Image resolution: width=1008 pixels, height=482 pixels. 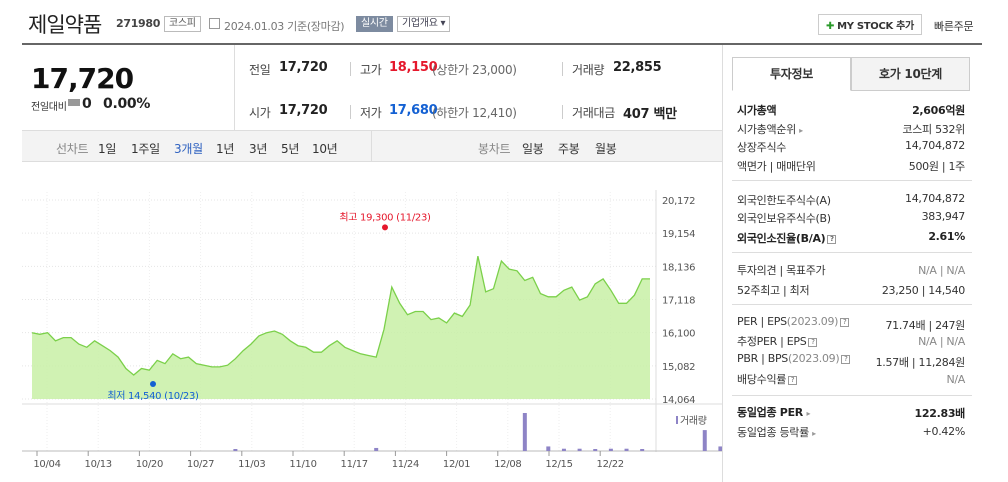 I want to click on low-annotation: 최저 14,540 (10/23), so click(x=153, y=396).